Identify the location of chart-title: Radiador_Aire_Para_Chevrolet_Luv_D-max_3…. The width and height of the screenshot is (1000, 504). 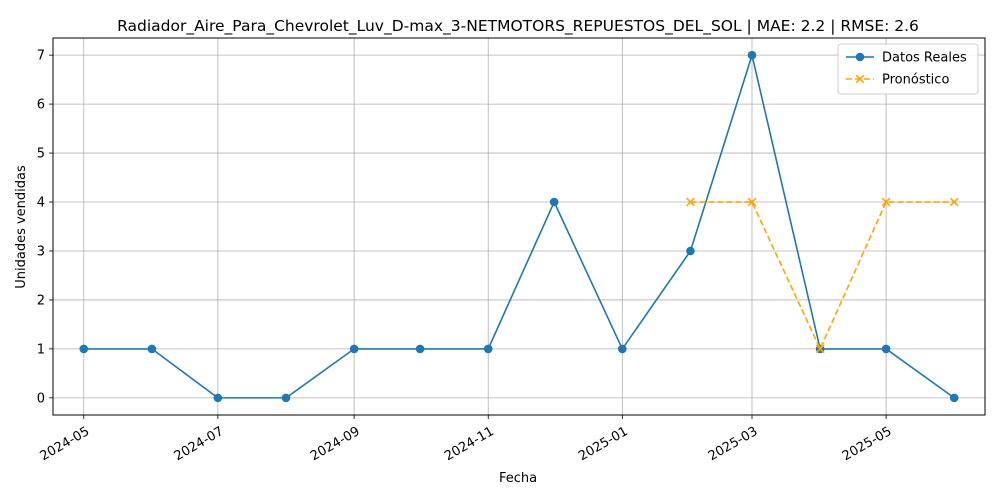
(518, 26).